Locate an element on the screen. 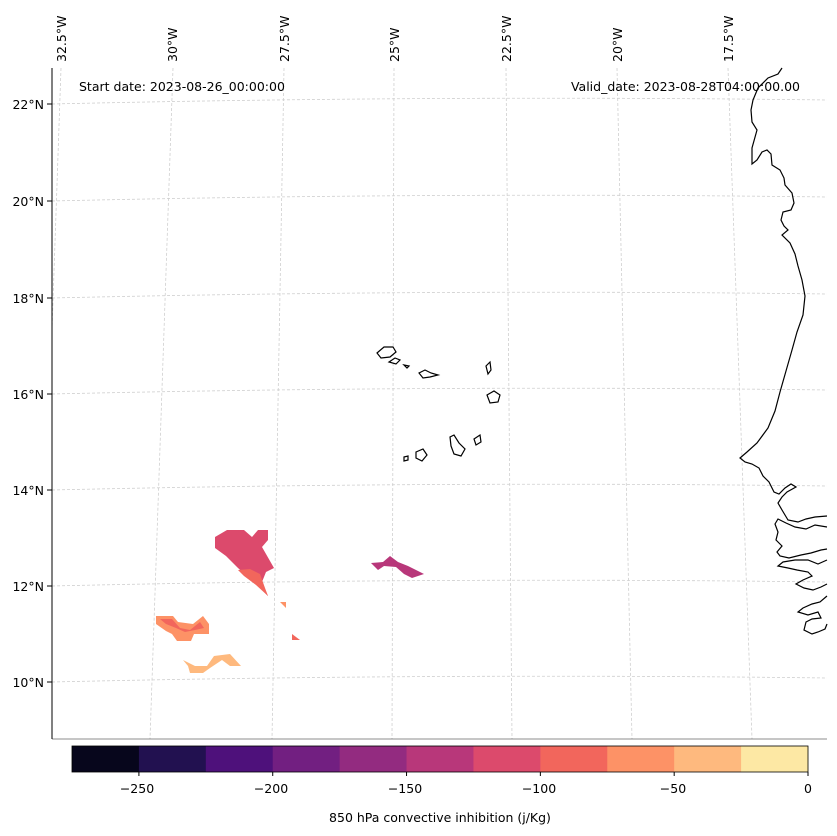  latitude-labels: 22°N 20°N 18°N 16°N 14°N 12°N 10°N is located at coordinates (28, 393).